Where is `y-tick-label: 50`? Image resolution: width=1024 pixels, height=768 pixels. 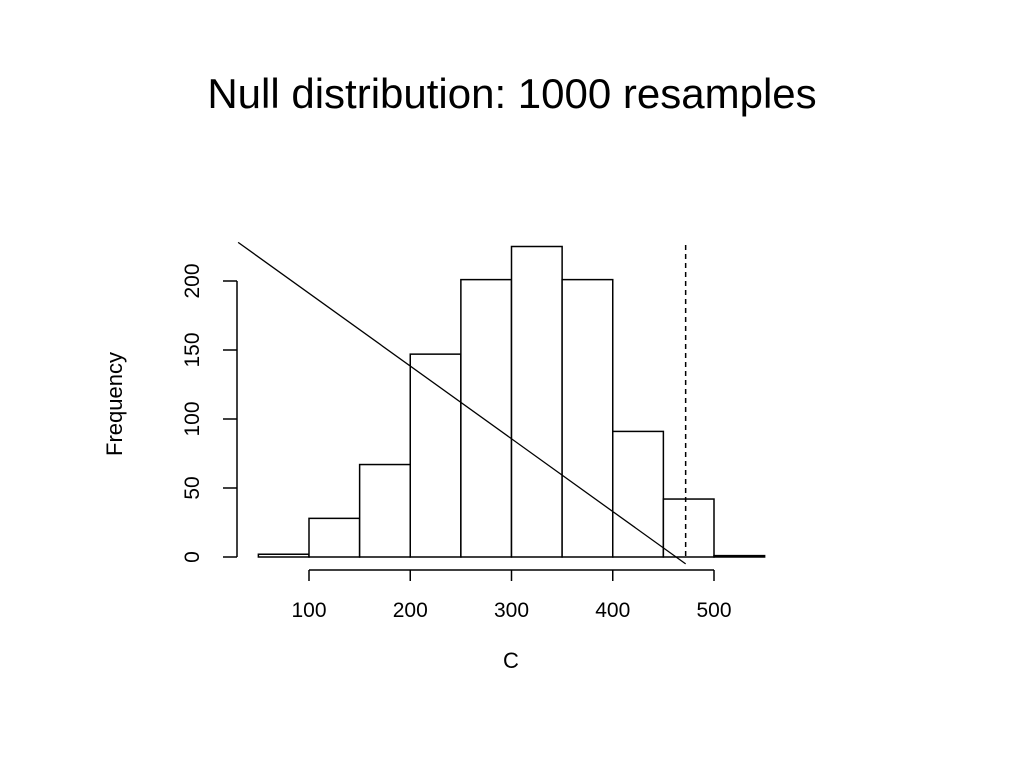
y-tick-label: 50 is located at coordinates (192, 487).